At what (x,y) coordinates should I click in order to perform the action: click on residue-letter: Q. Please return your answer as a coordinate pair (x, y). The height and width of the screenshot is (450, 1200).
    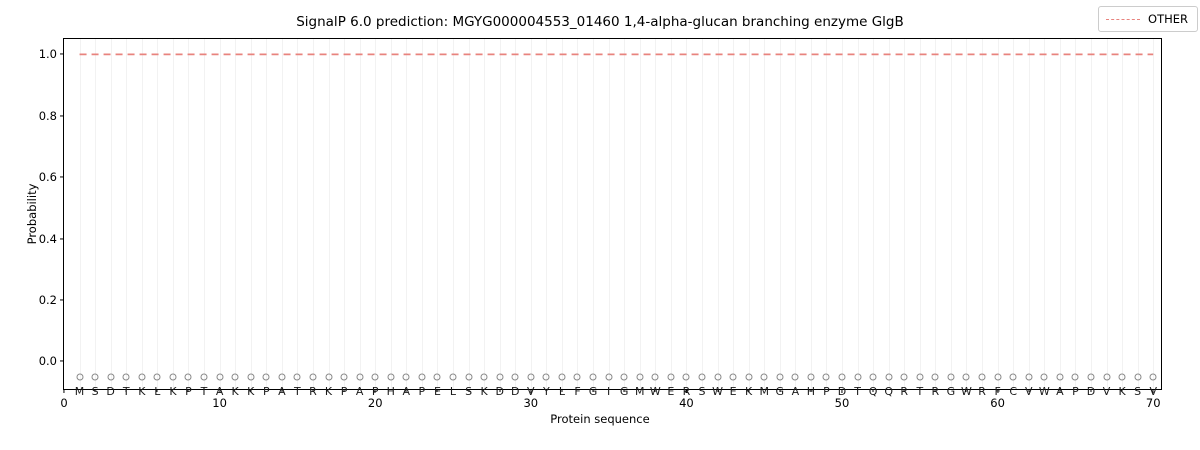
    Looking at the image, I should click on (889, 391).